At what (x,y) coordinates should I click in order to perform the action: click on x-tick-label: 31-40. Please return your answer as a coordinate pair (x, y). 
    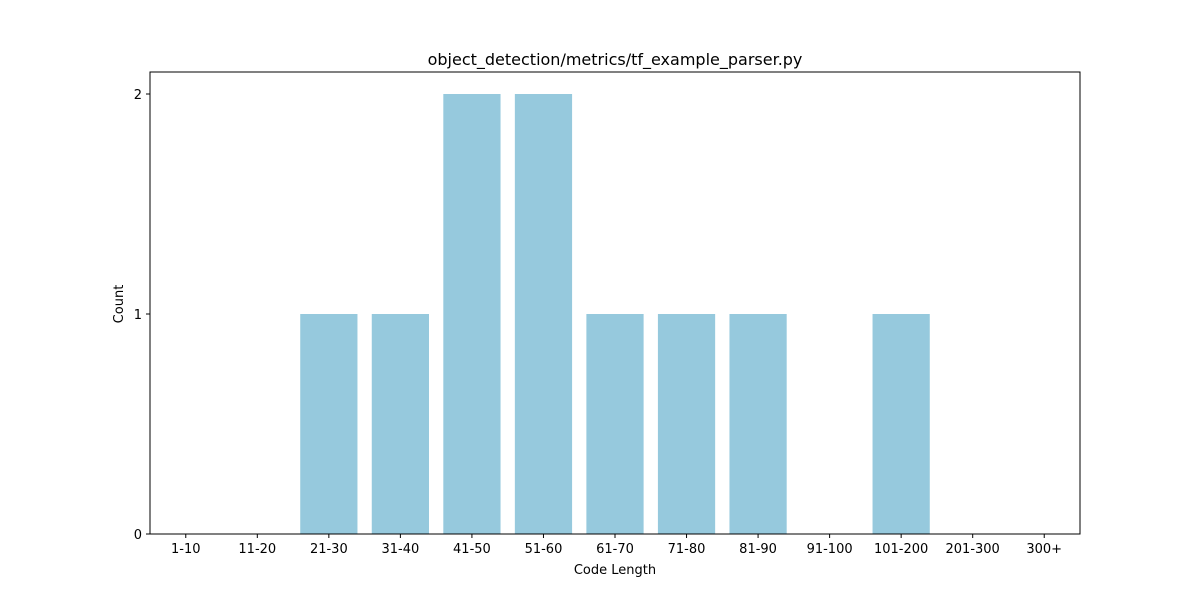
    Looking at the image, I should click on (400, 549).